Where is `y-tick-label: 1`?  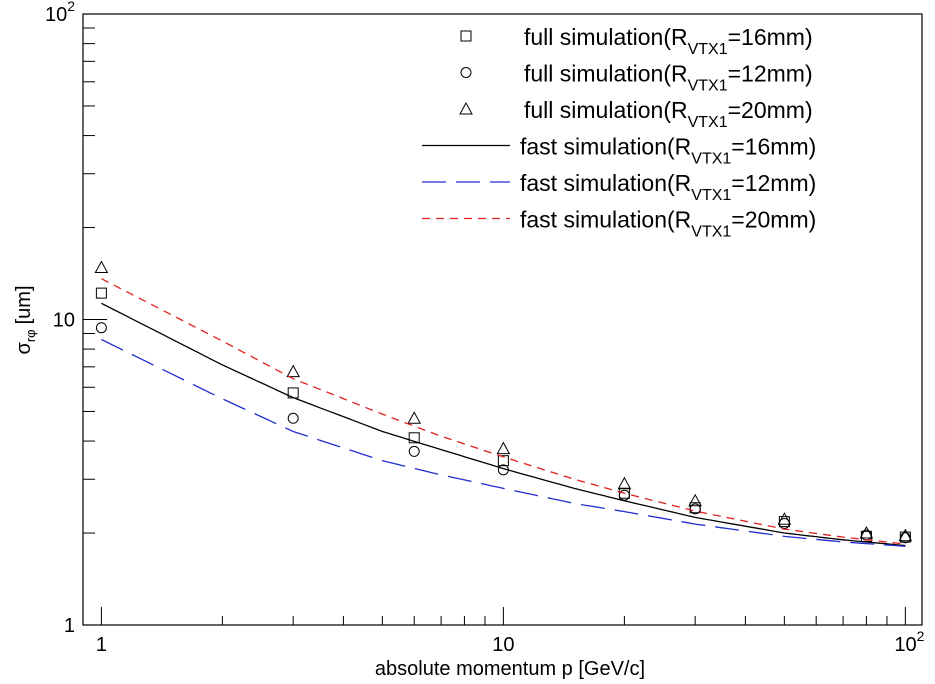
y-tick-label: 1 is located at coordinates (69, 626).